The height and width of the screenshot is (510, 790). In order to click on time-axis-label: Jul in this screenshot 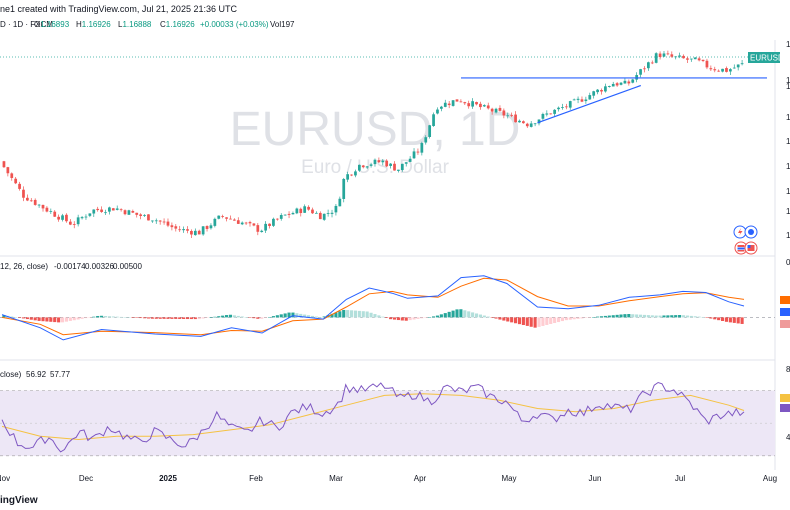, I will do `click(680, 478)`.